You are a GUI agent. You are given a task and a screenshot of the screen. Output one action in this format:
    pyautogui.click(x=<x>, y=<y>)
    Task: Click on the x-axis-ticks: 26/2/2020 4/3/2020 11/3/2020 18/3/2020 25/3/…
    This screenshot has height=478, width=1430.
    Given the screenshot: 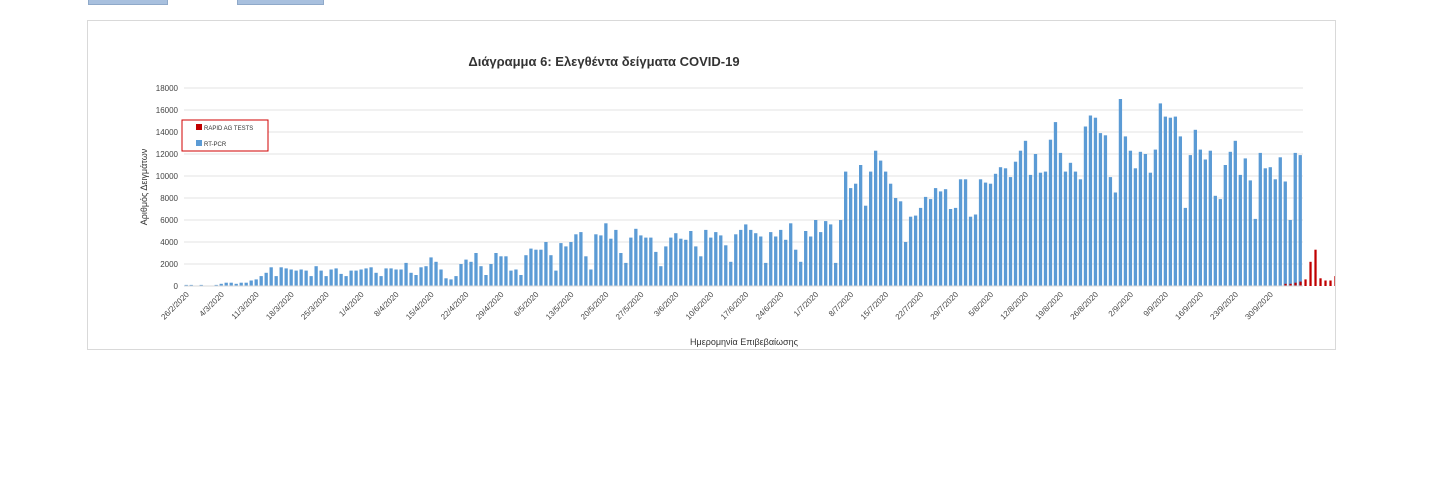 What is the action you would take?
    pyautogui.click(x=717, y=306)
    